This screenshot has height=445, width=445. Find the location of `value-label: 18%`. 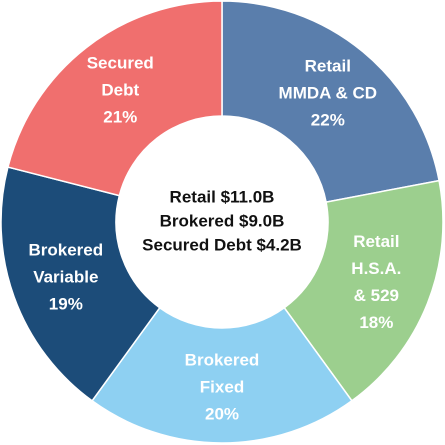

value-label: 18% is located at coordinates (376, 322).